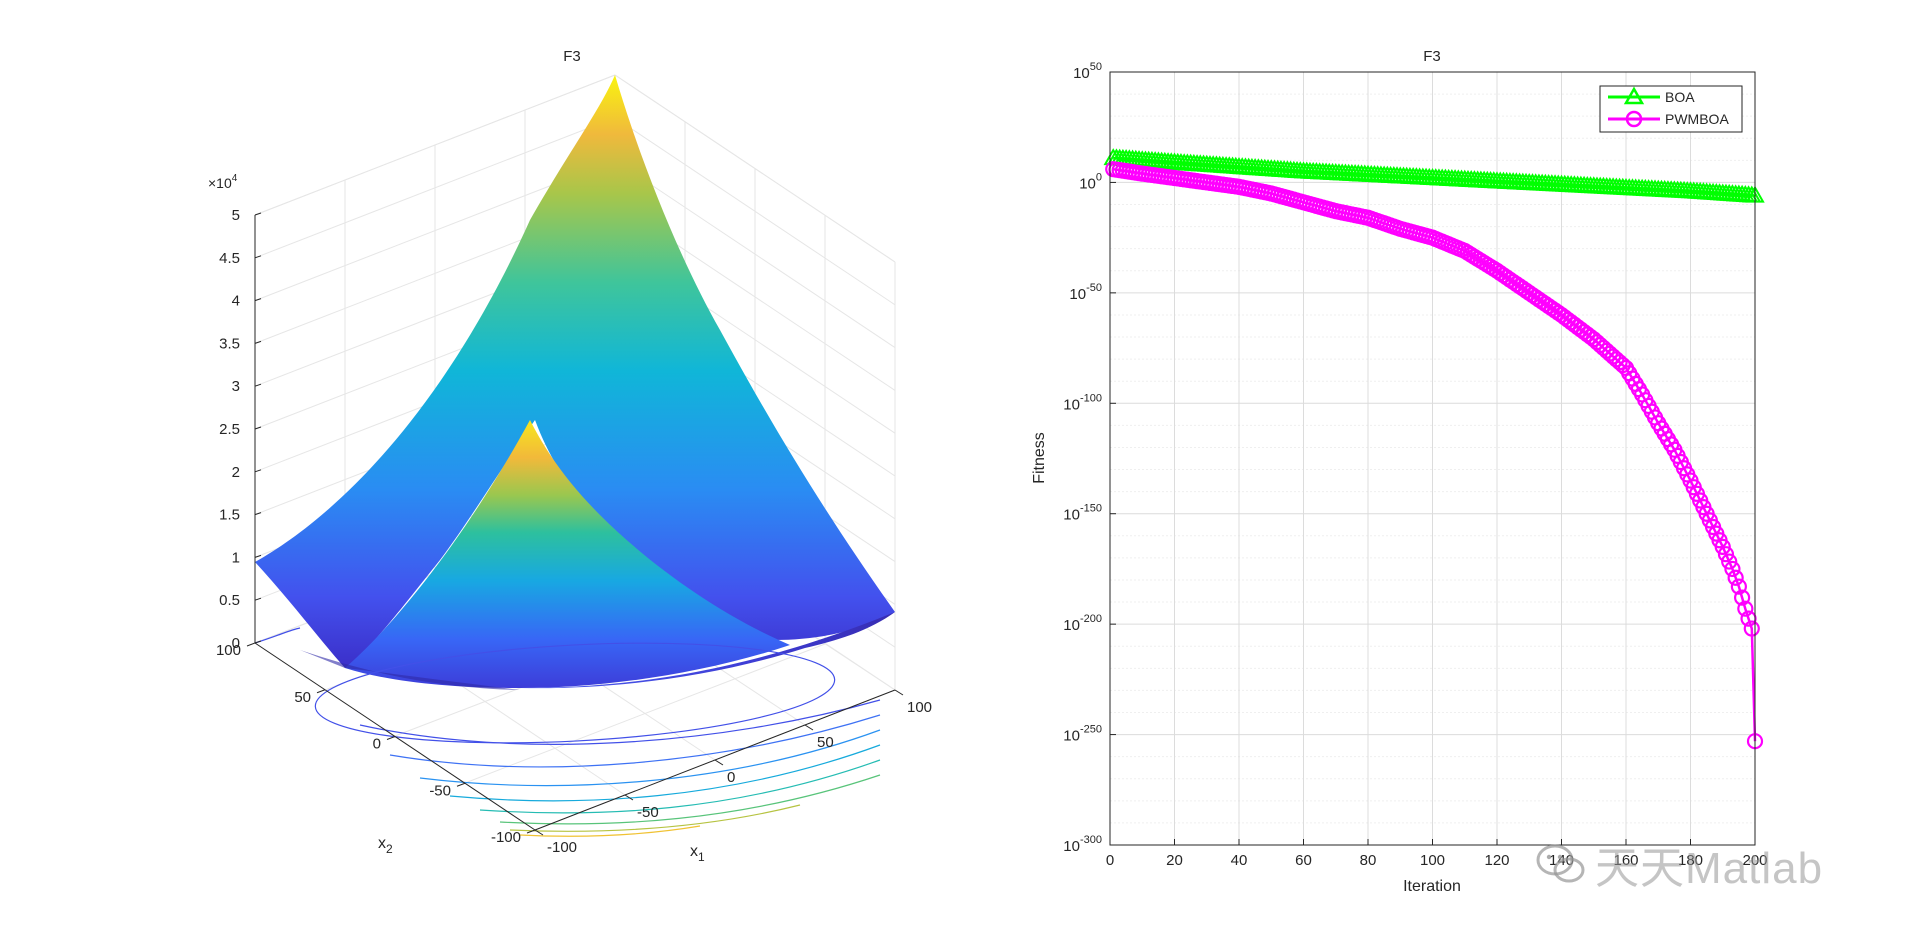  Describe the element at coordinates (385, 845) in the screenshot. I see `x2-axis-label: x2` at that location.